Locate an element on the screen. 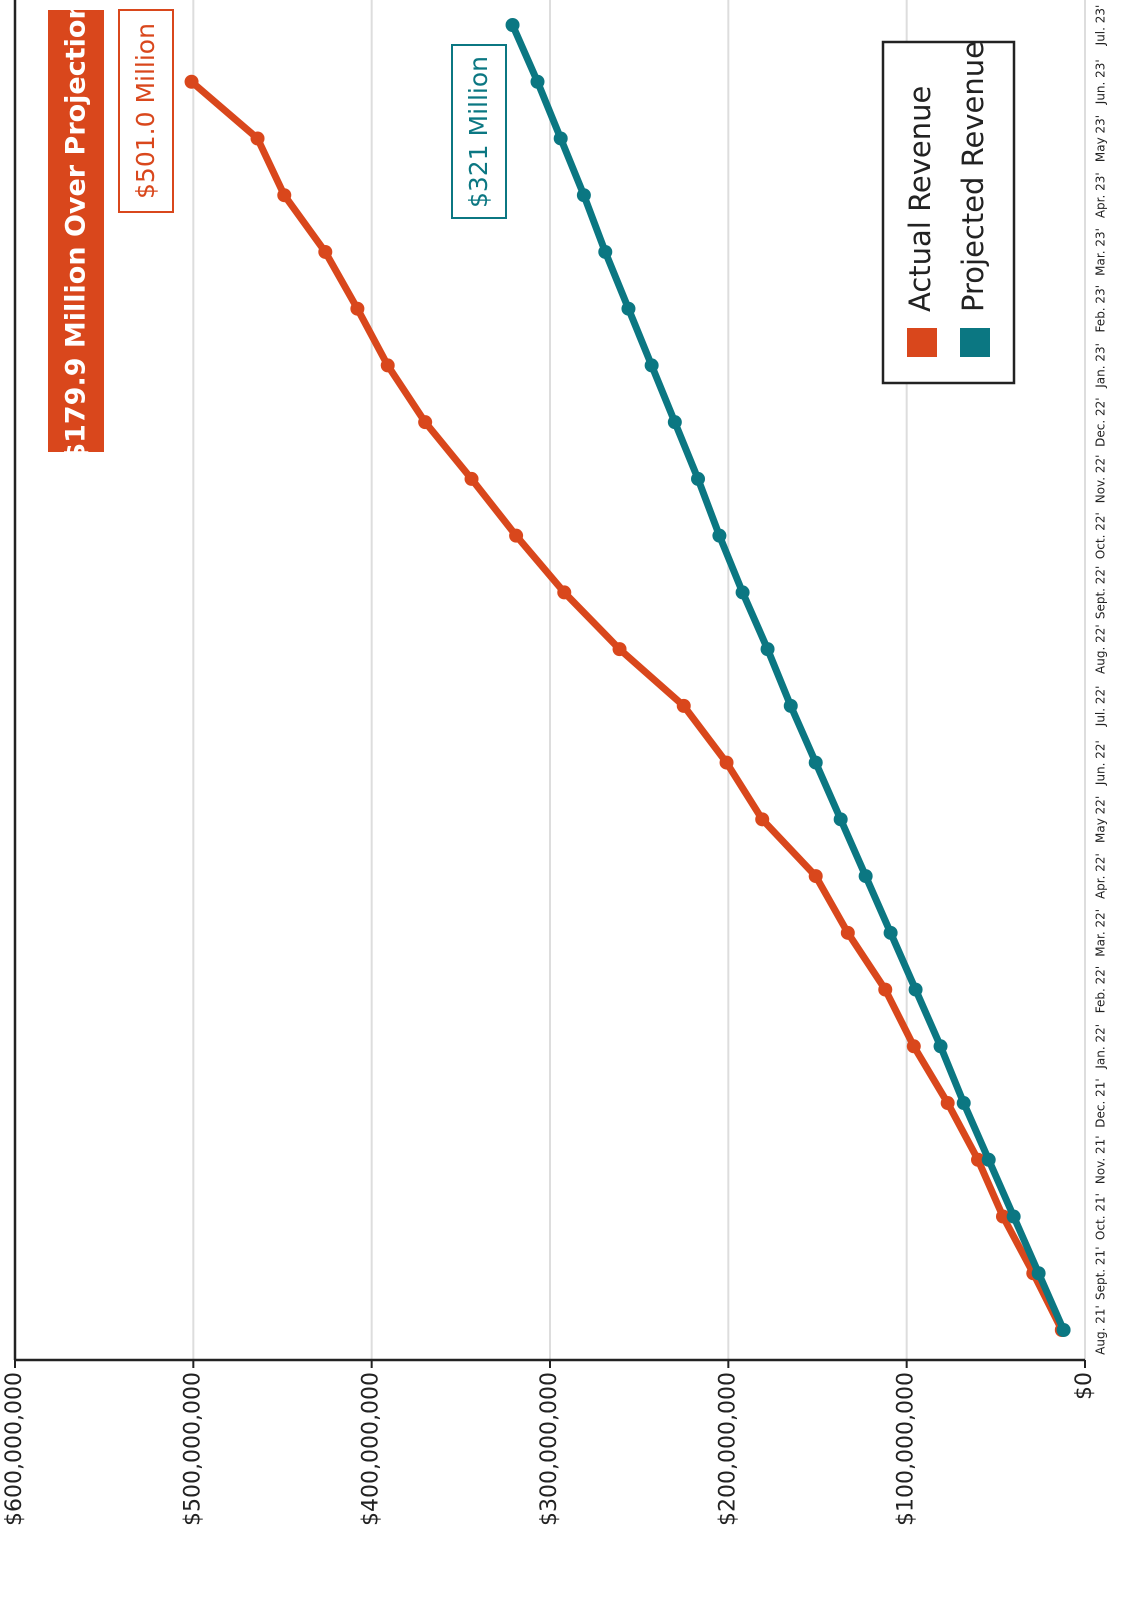  x-tick-label: Jan. 22' is located at coordinates (1101, 1047).